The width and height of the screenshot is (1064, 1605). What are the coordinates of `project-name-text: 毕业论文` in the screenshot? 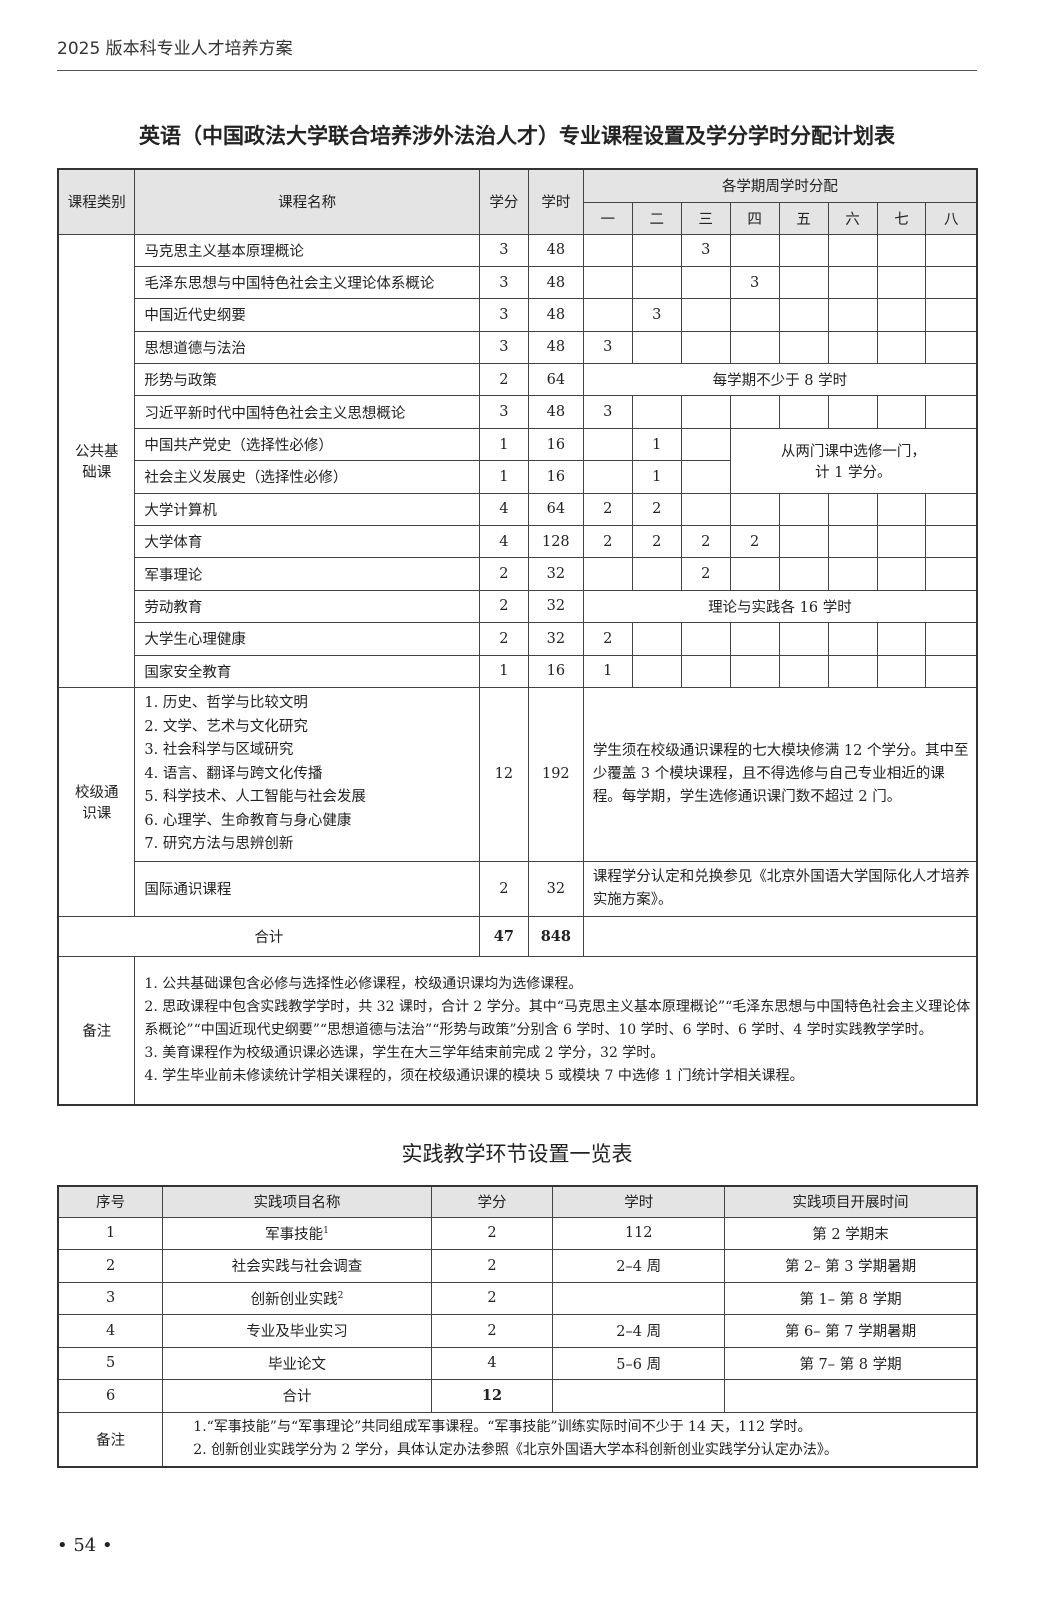 It's located at (296, 1364).